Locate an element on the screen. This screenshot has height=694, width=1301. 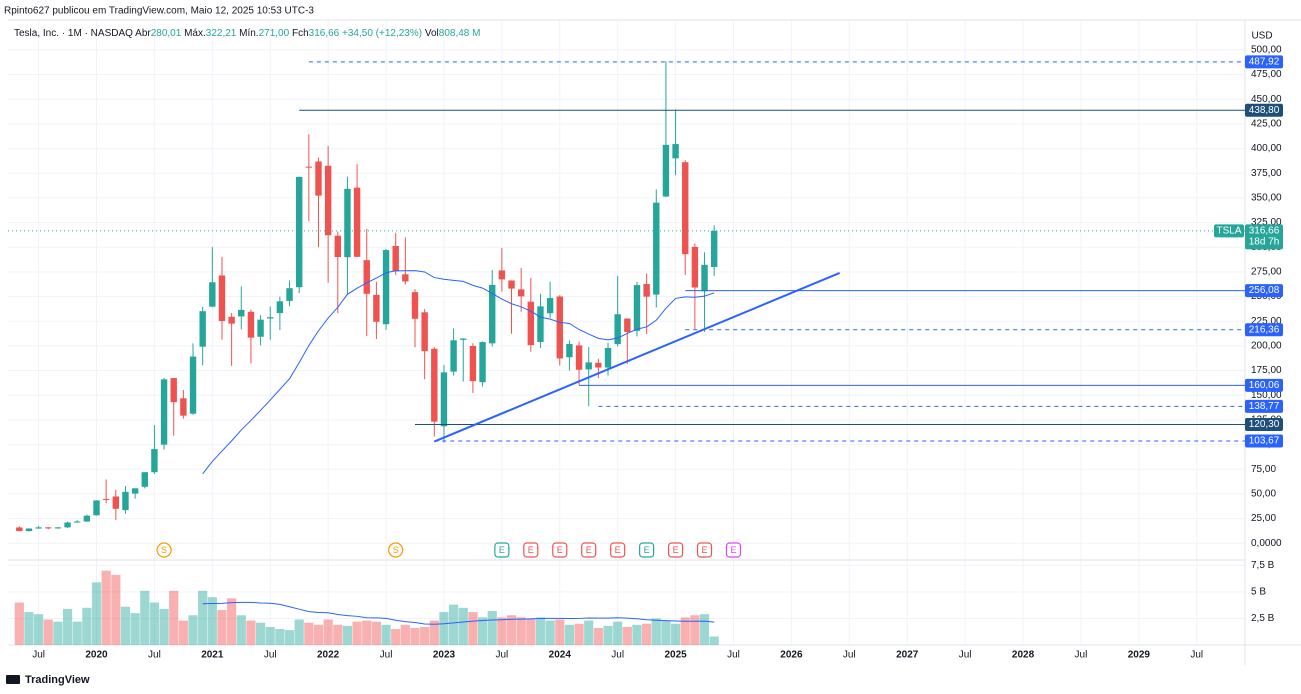
level-label: 103,67 is located at coordinates (1264, 441).